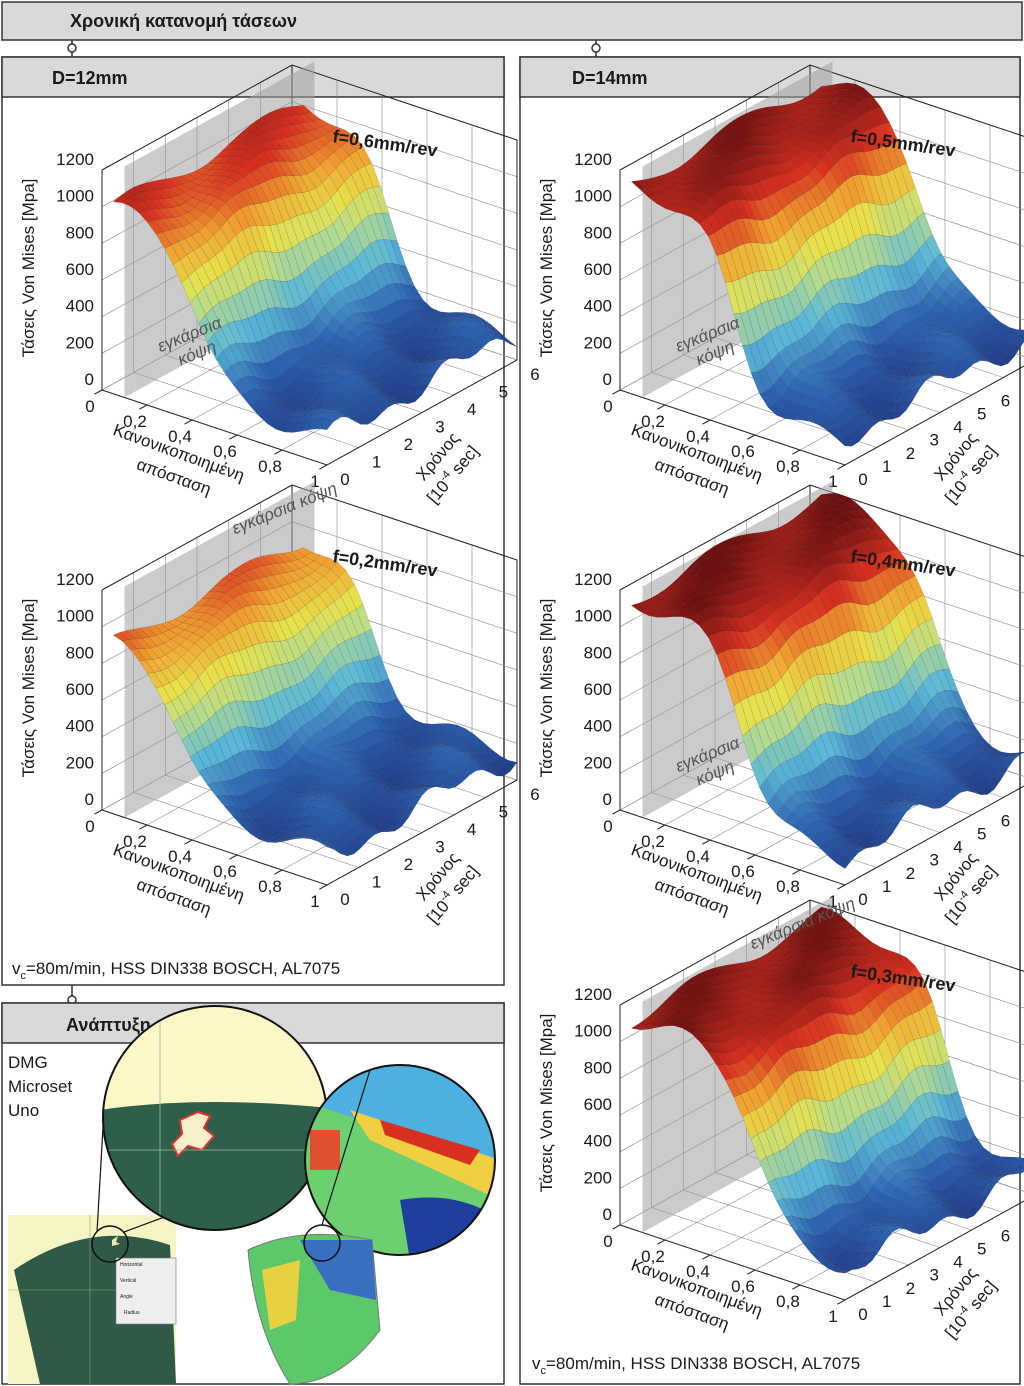  I want to click on panel-title: D=14mm, so click(610, 78).